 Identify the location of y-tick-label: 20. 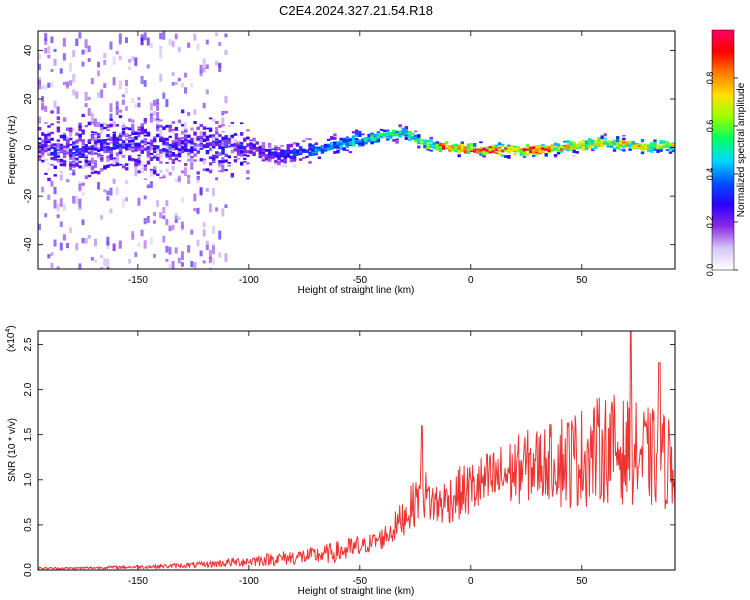
(28, 99).